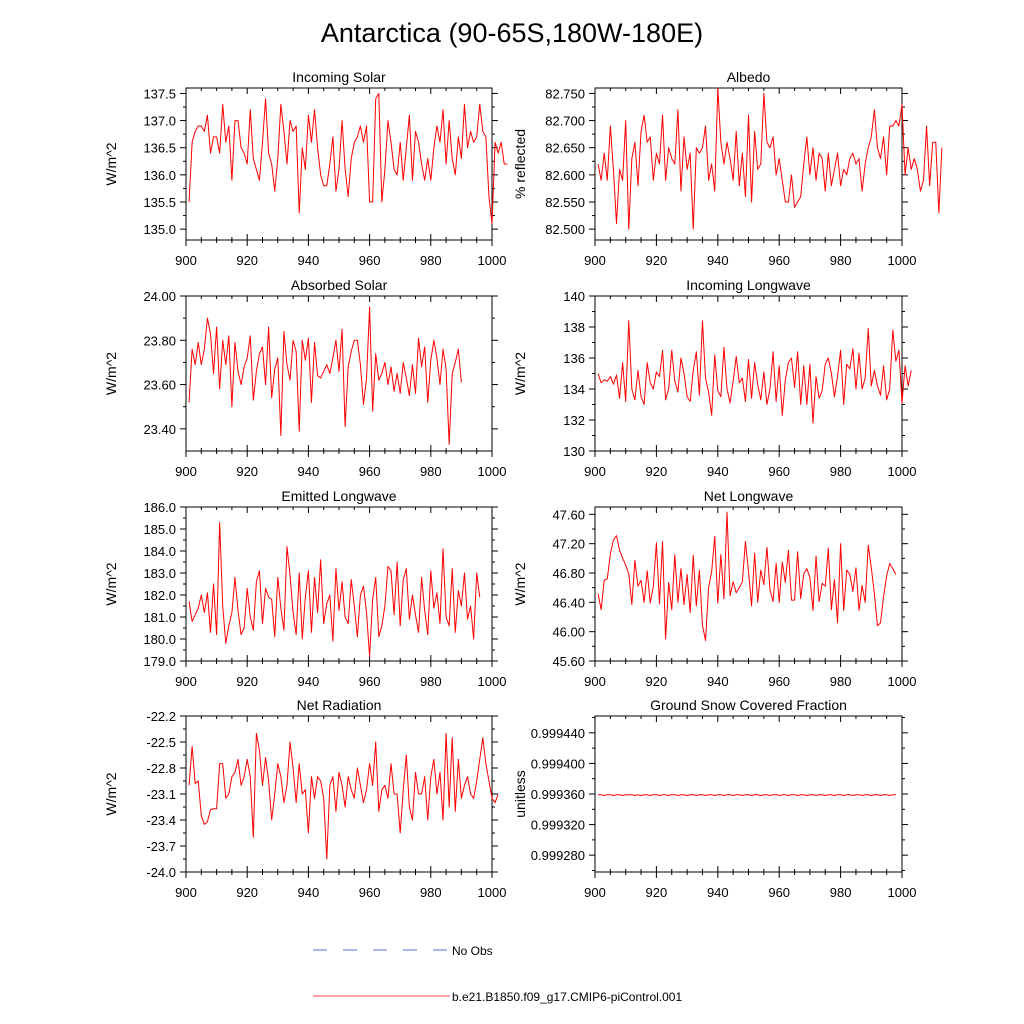 Image resolution: width=1024 pixels, height=1024 pixels. What do you see at coordinates (574, 327) in the screenshot?
I see `y-tick-label: 138` at bounding box center [574, 327].